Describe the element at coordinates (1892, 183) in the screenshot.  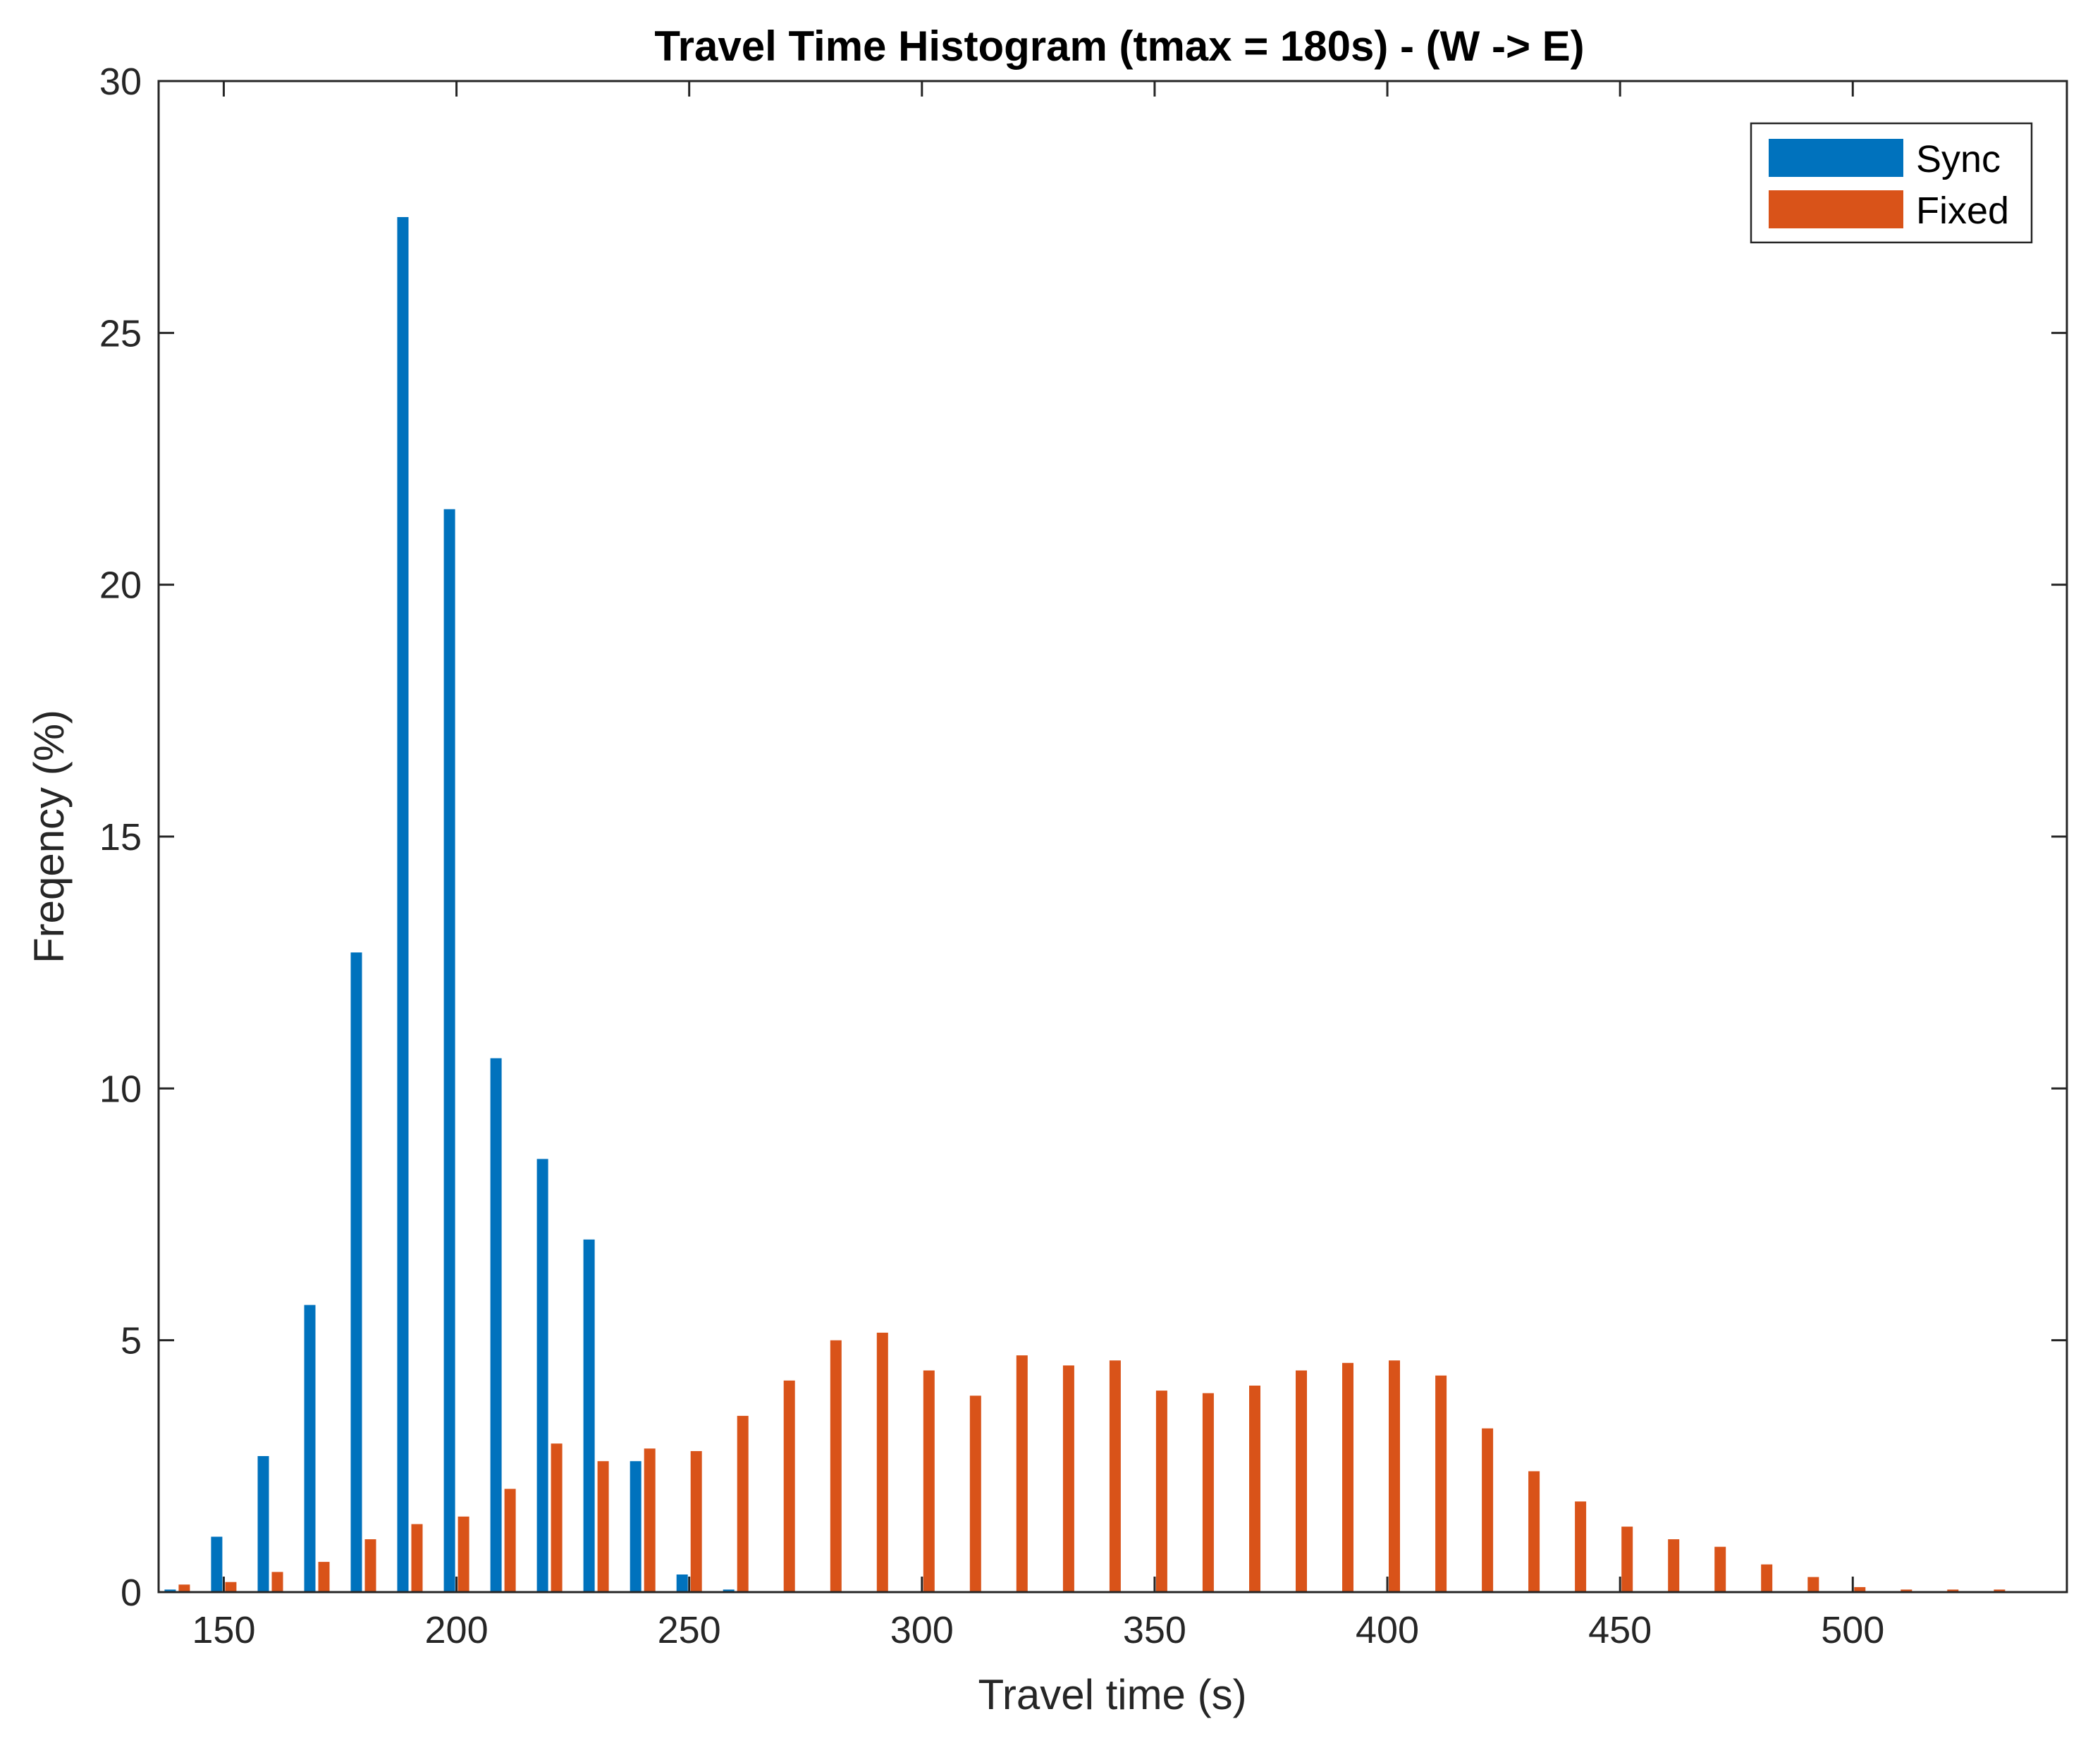
I see `legend: Sync Fixed` at that location.